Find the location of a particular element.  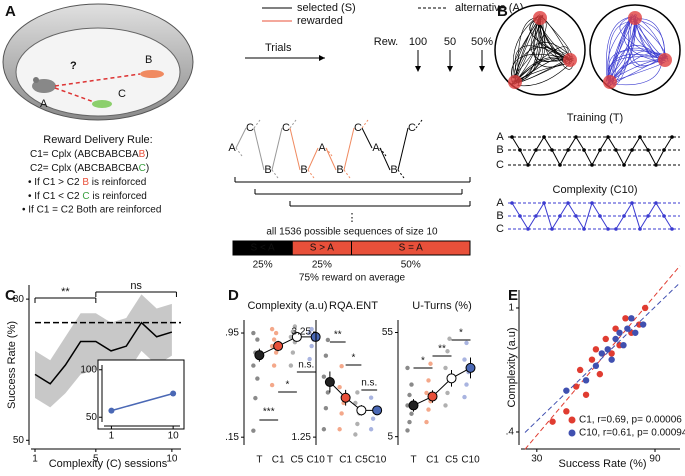

share-label: 25% is located at coordinates (263, 265).